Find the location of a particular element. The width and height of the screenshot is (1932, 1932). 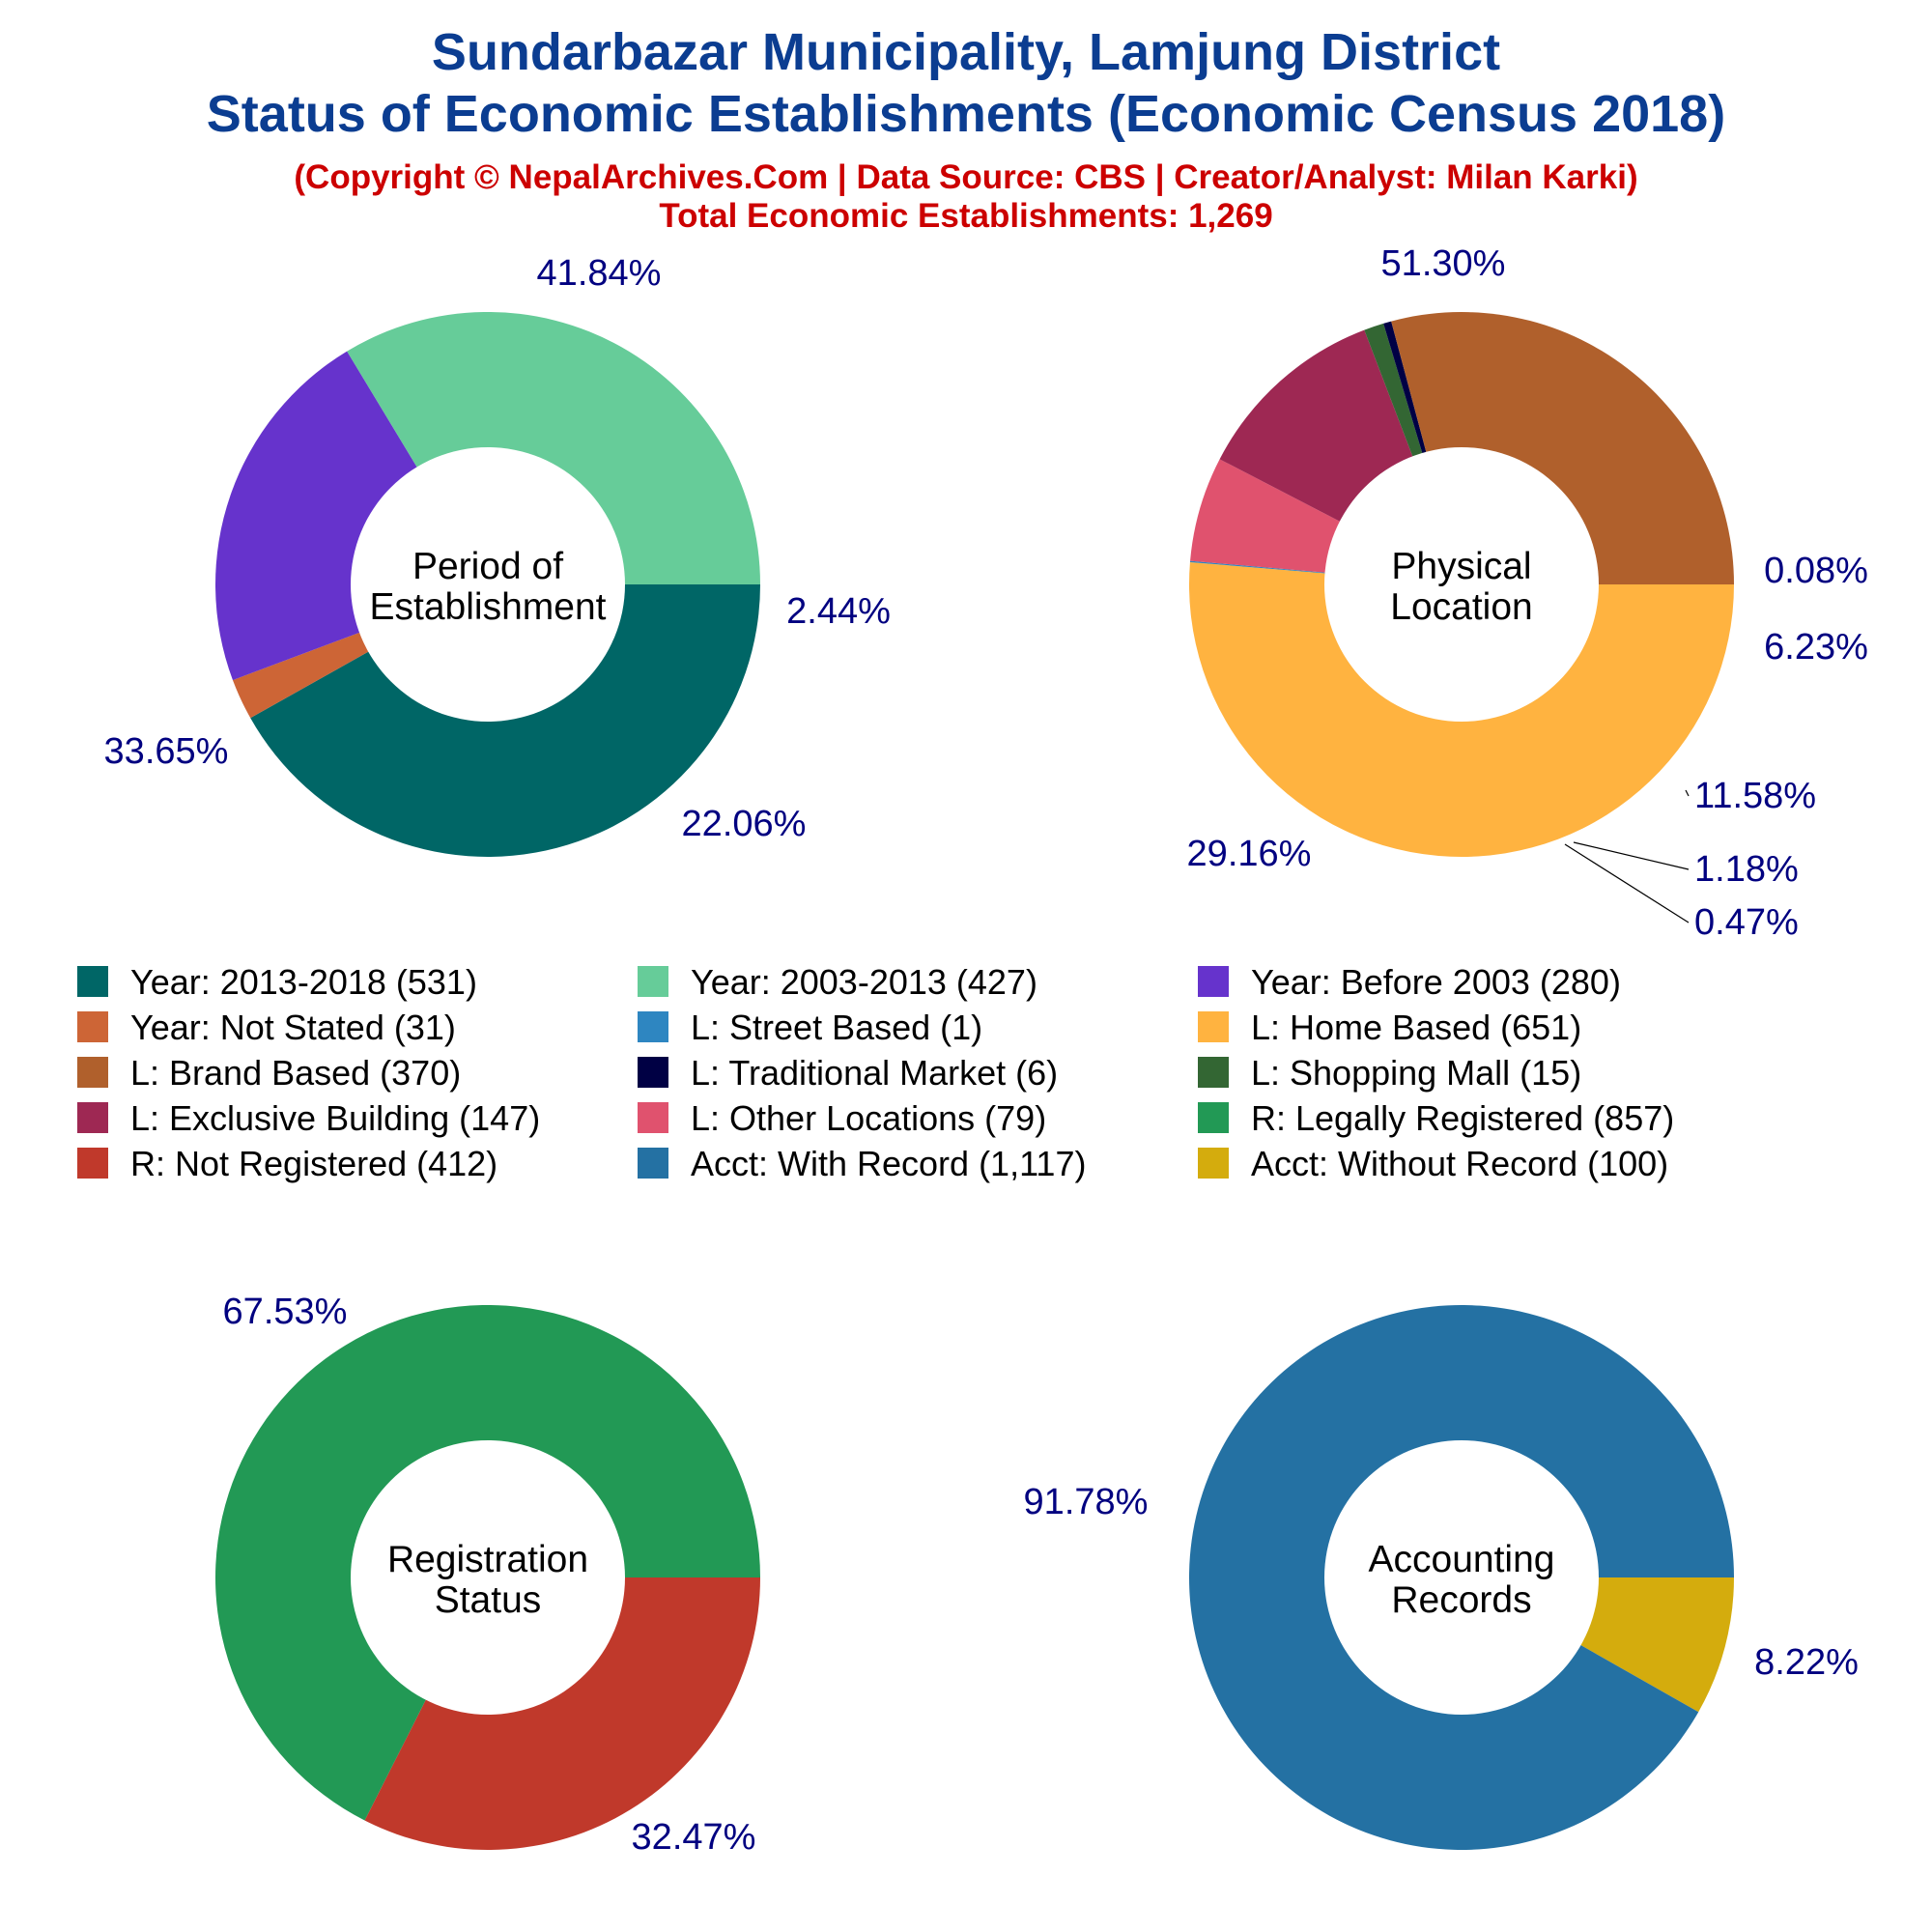

legend-label: L: Shopping Mall (15) is located at coordinates (1416, 1073).